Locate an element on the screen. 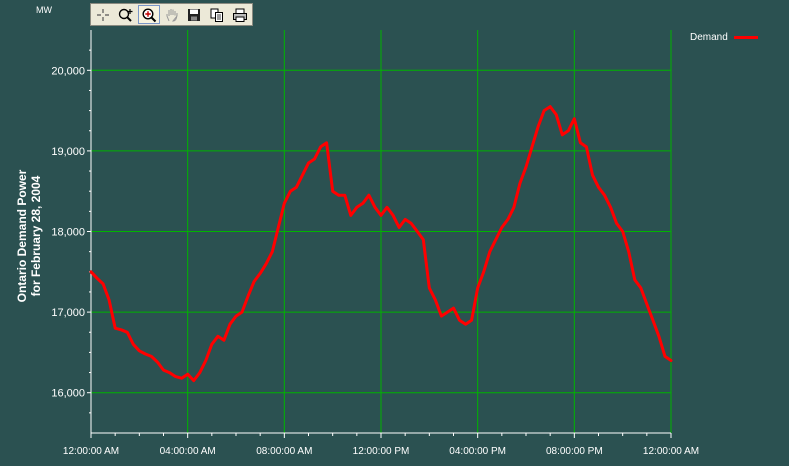 Image resolution: width=789 pixels, height=466 pixels. print-tool-button is located at coordinates (240, 14).